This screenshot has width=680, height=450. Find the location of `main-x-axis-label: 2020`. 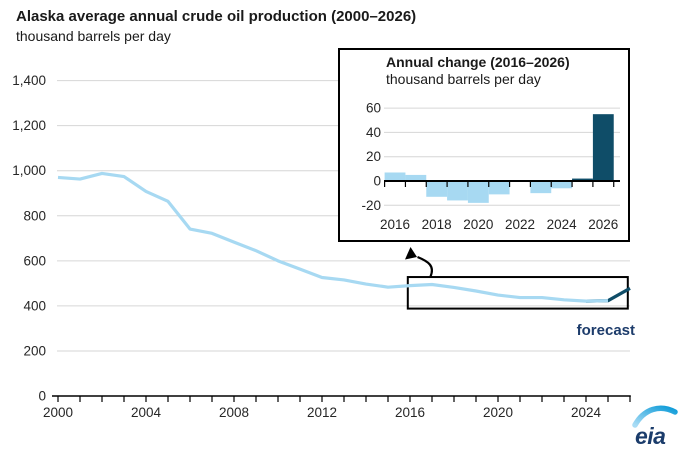

main-x-axis-label: 2020 is located at coordinates (498, 412).